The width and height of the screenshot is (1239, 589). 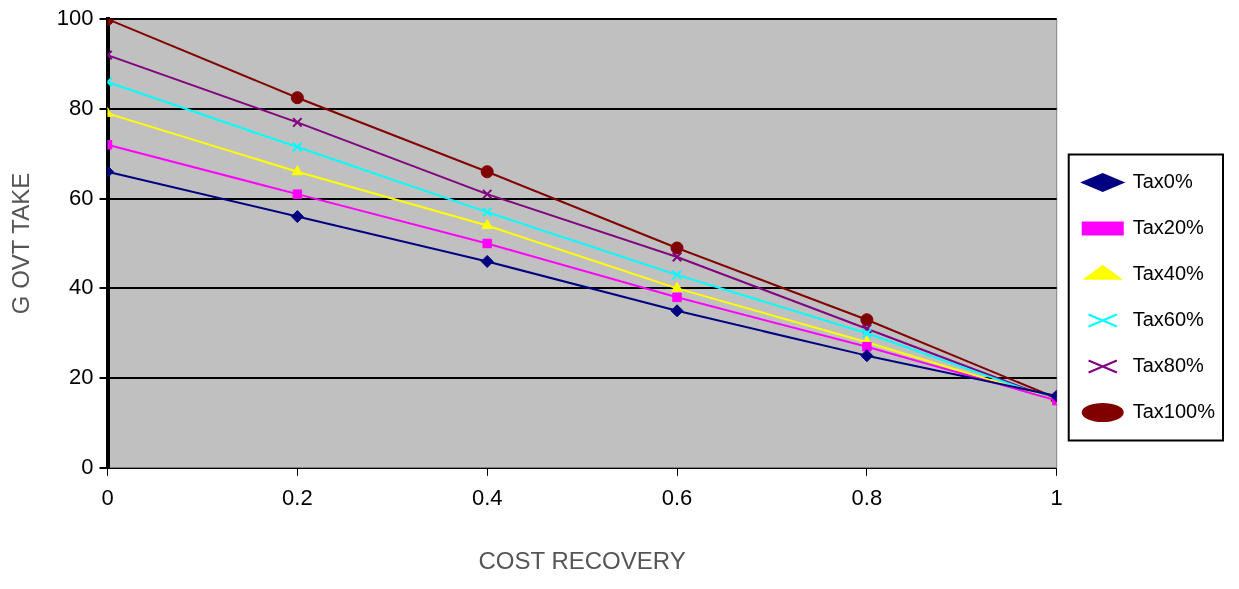 I want to click on legend-label: Tax20%, so click(x=1168, y=227).